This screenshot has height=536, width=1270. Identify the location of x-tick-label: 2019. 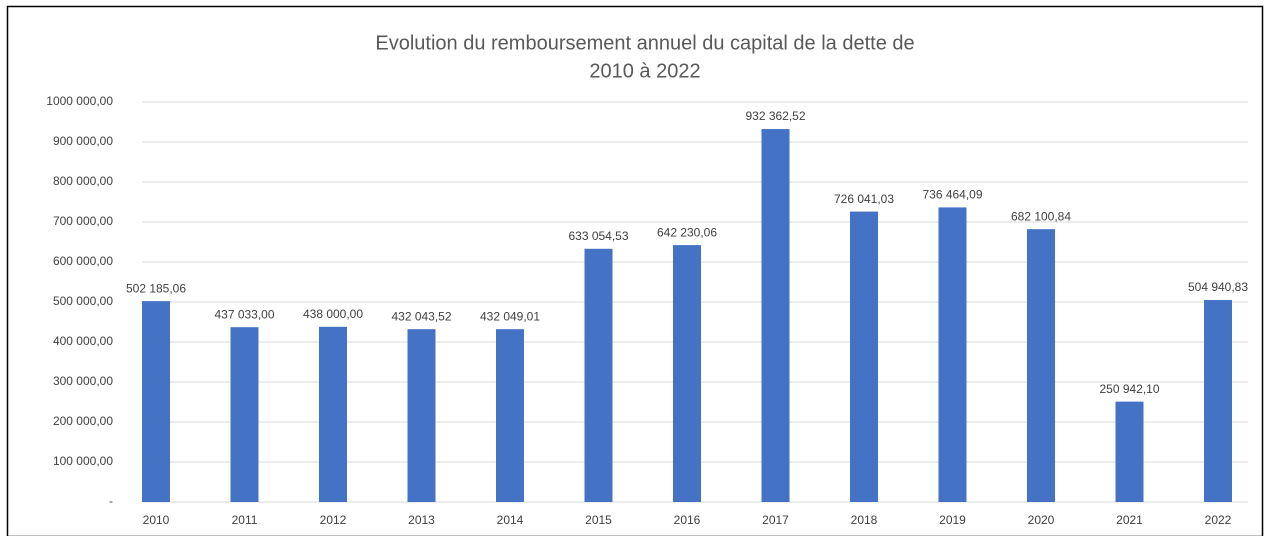
(952, 520).